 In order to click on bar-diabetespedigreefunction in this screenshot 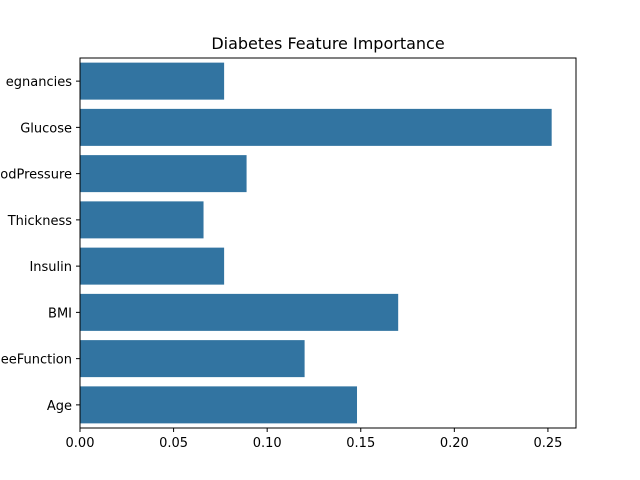, I will do `click(192, 359)`.